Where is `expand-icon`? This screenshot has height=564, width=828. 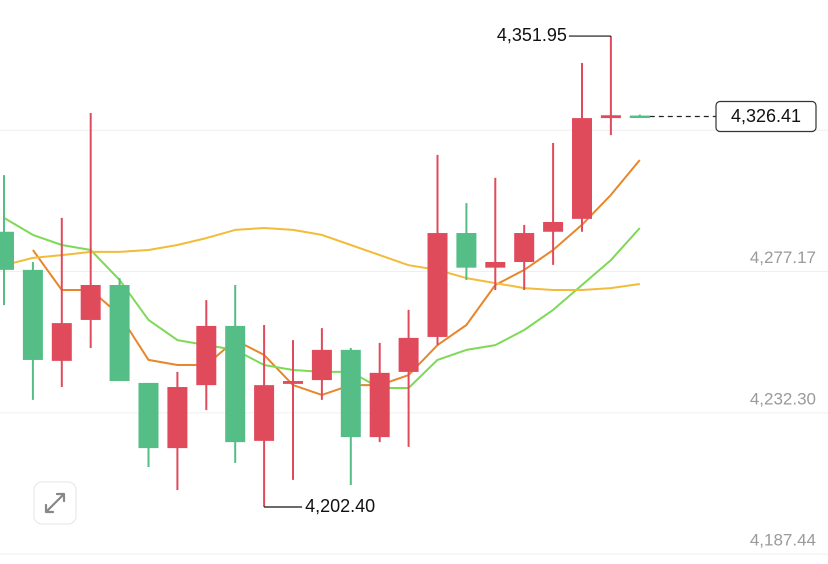
expand-icon is located at coordinates (55, 503).